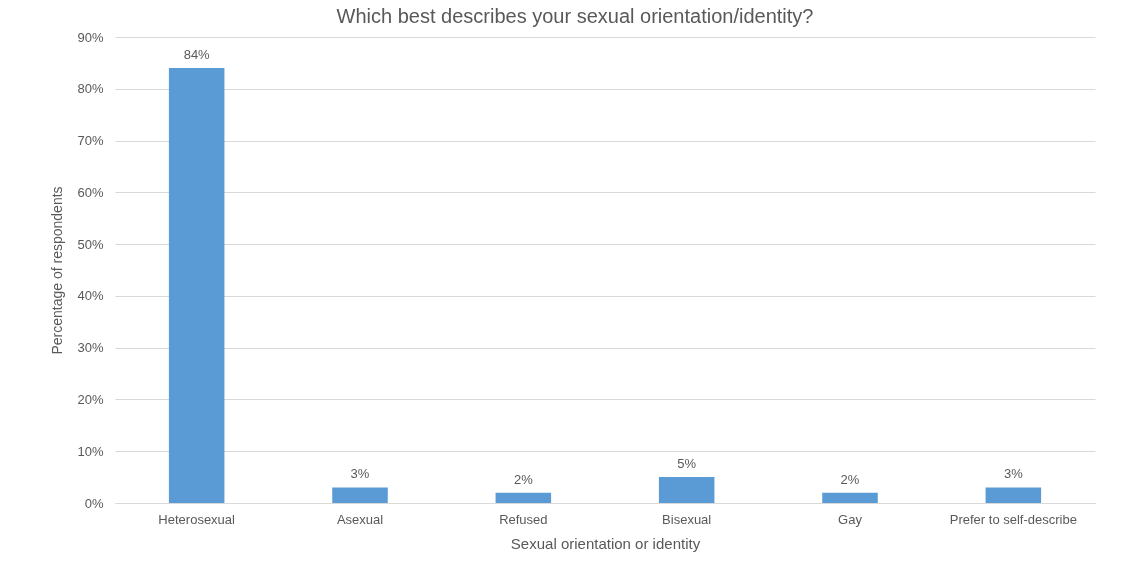  Describe the element at coordinates (523, 519) in the screenshot. I see `x-tick-label: Refused` at that location.